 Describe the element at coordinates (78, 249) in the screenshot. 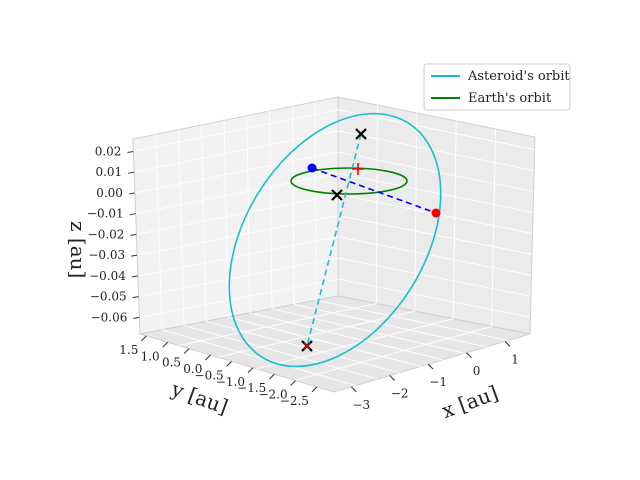

I see `z-axis-label: z [au]` at that location.